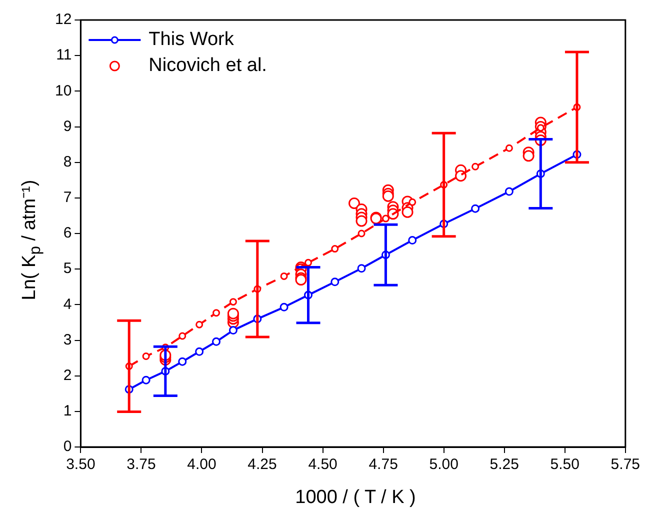 This screenshot has width=651, height=519. I want to click on x-tick-label: 3.50, so click(81, 465).